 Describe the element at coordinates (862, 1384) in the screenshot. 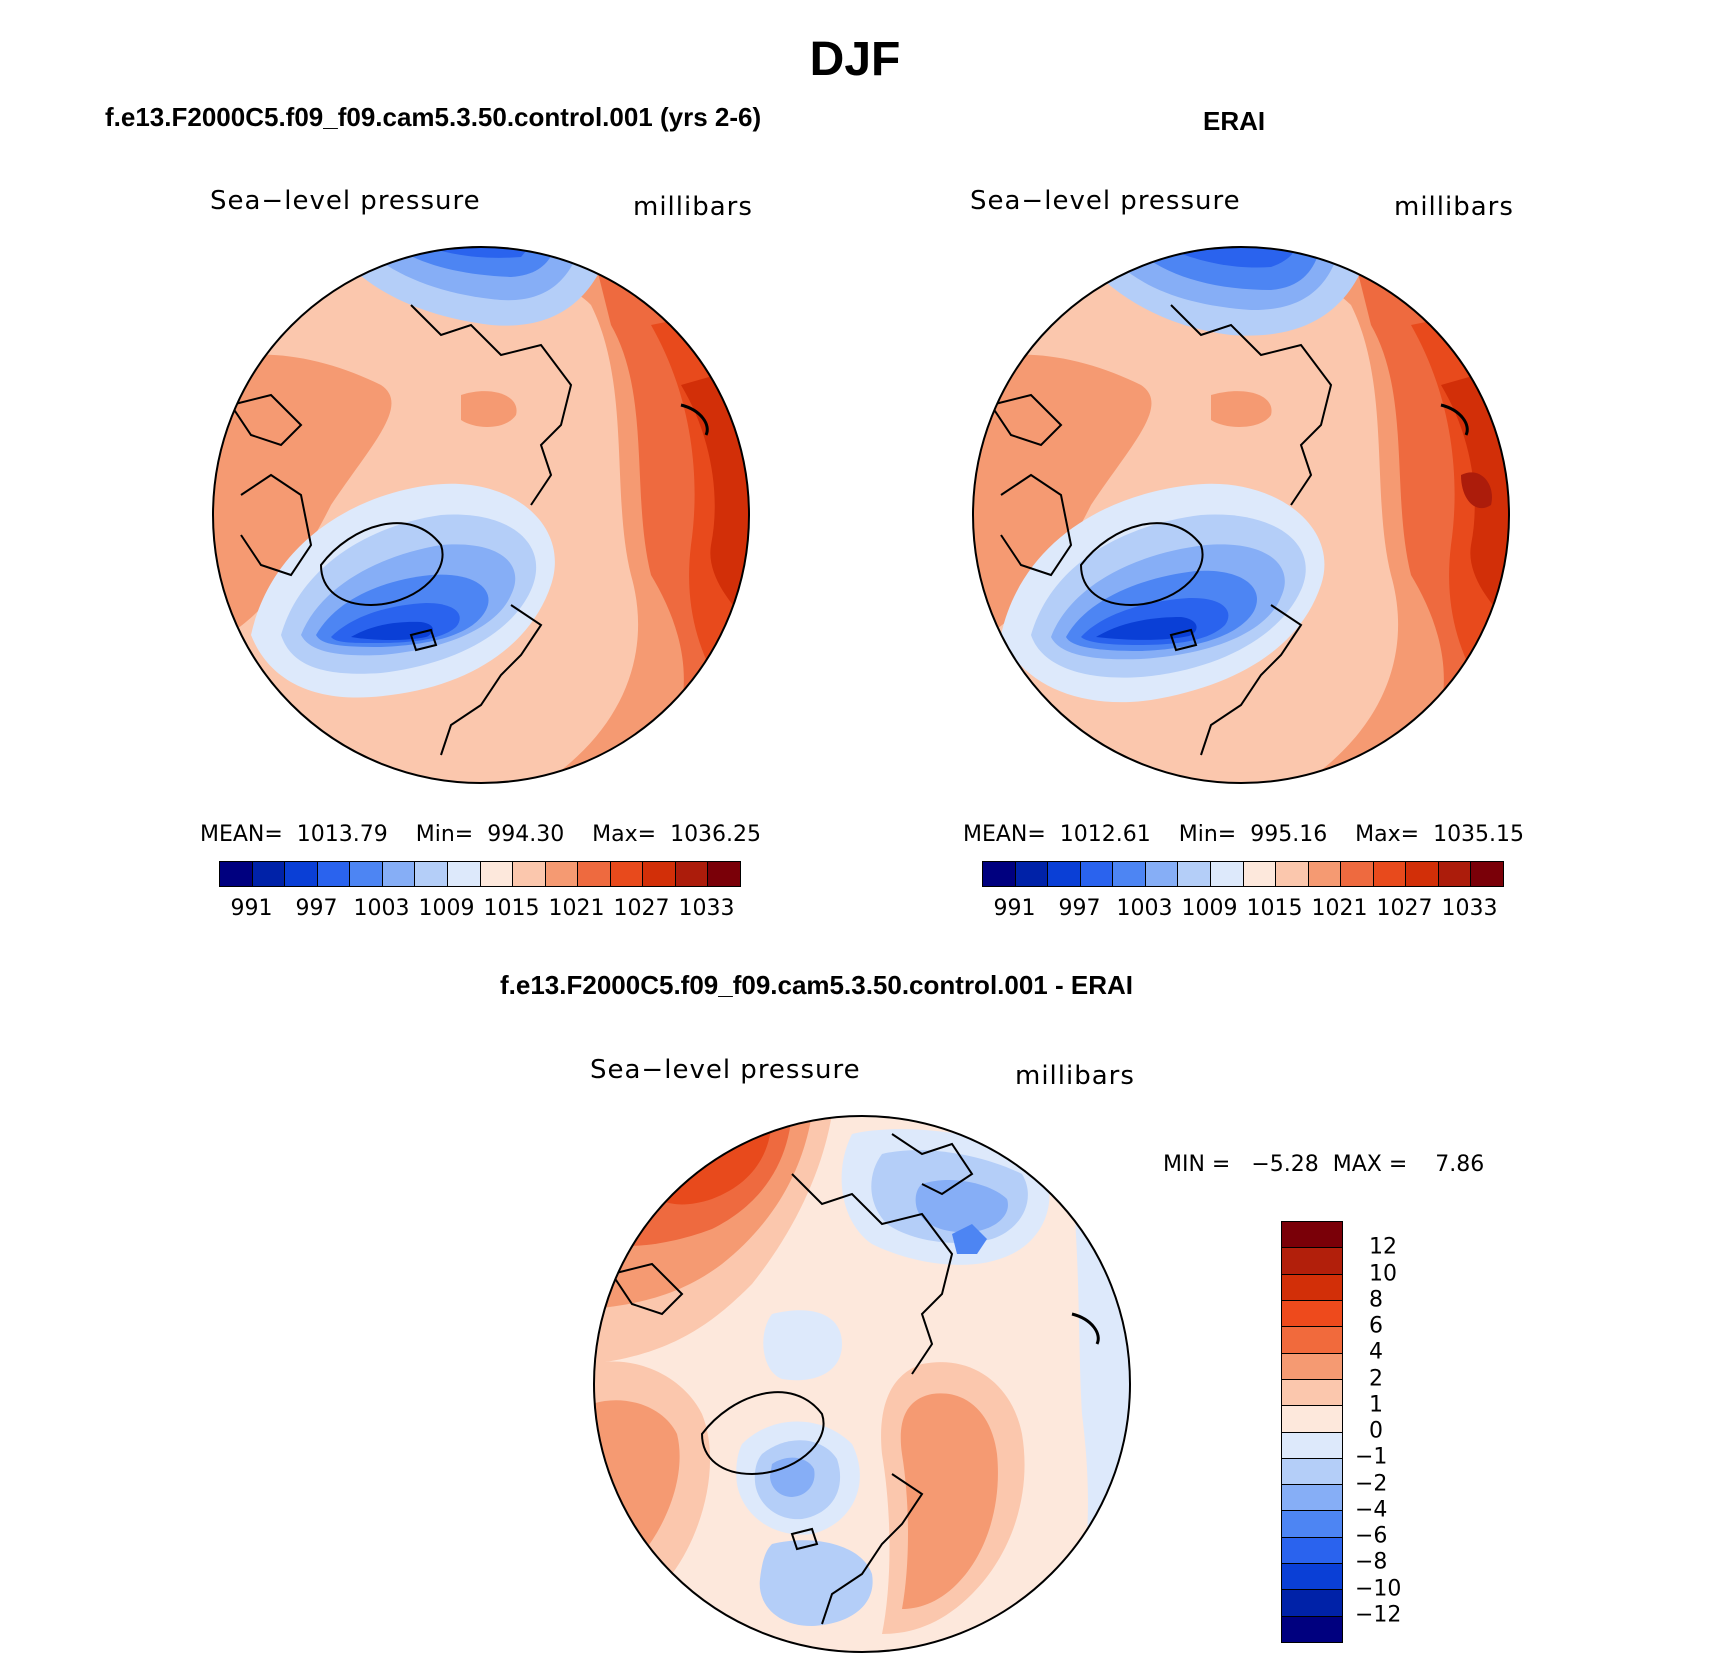

I see `panel-3-difference-polar-map` at that location.